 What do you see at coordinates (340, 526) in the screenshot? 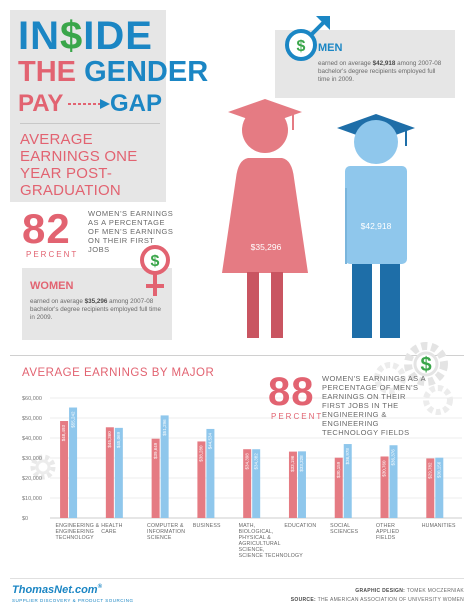
I see `x-category-label: SOCIAL` at bounding box center [340, 526].